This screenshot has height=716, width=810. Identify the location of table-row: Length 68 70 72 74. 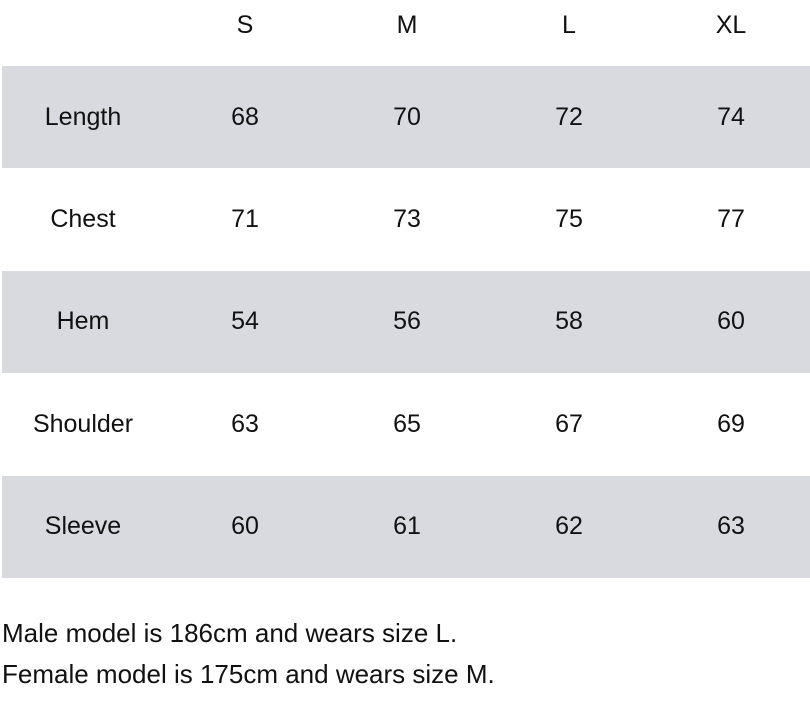
(406, 117).